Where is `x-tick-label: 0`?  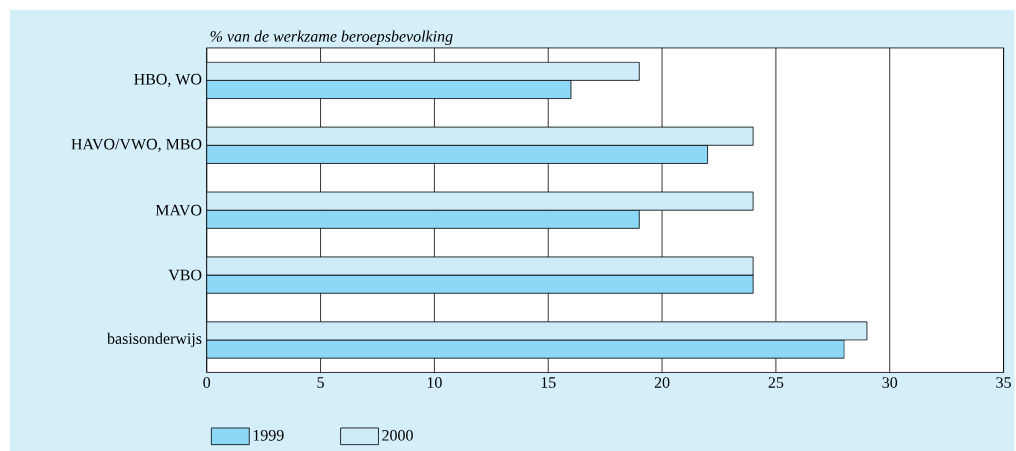 x-tick-label: 0 is located at coordinates (207, 382).